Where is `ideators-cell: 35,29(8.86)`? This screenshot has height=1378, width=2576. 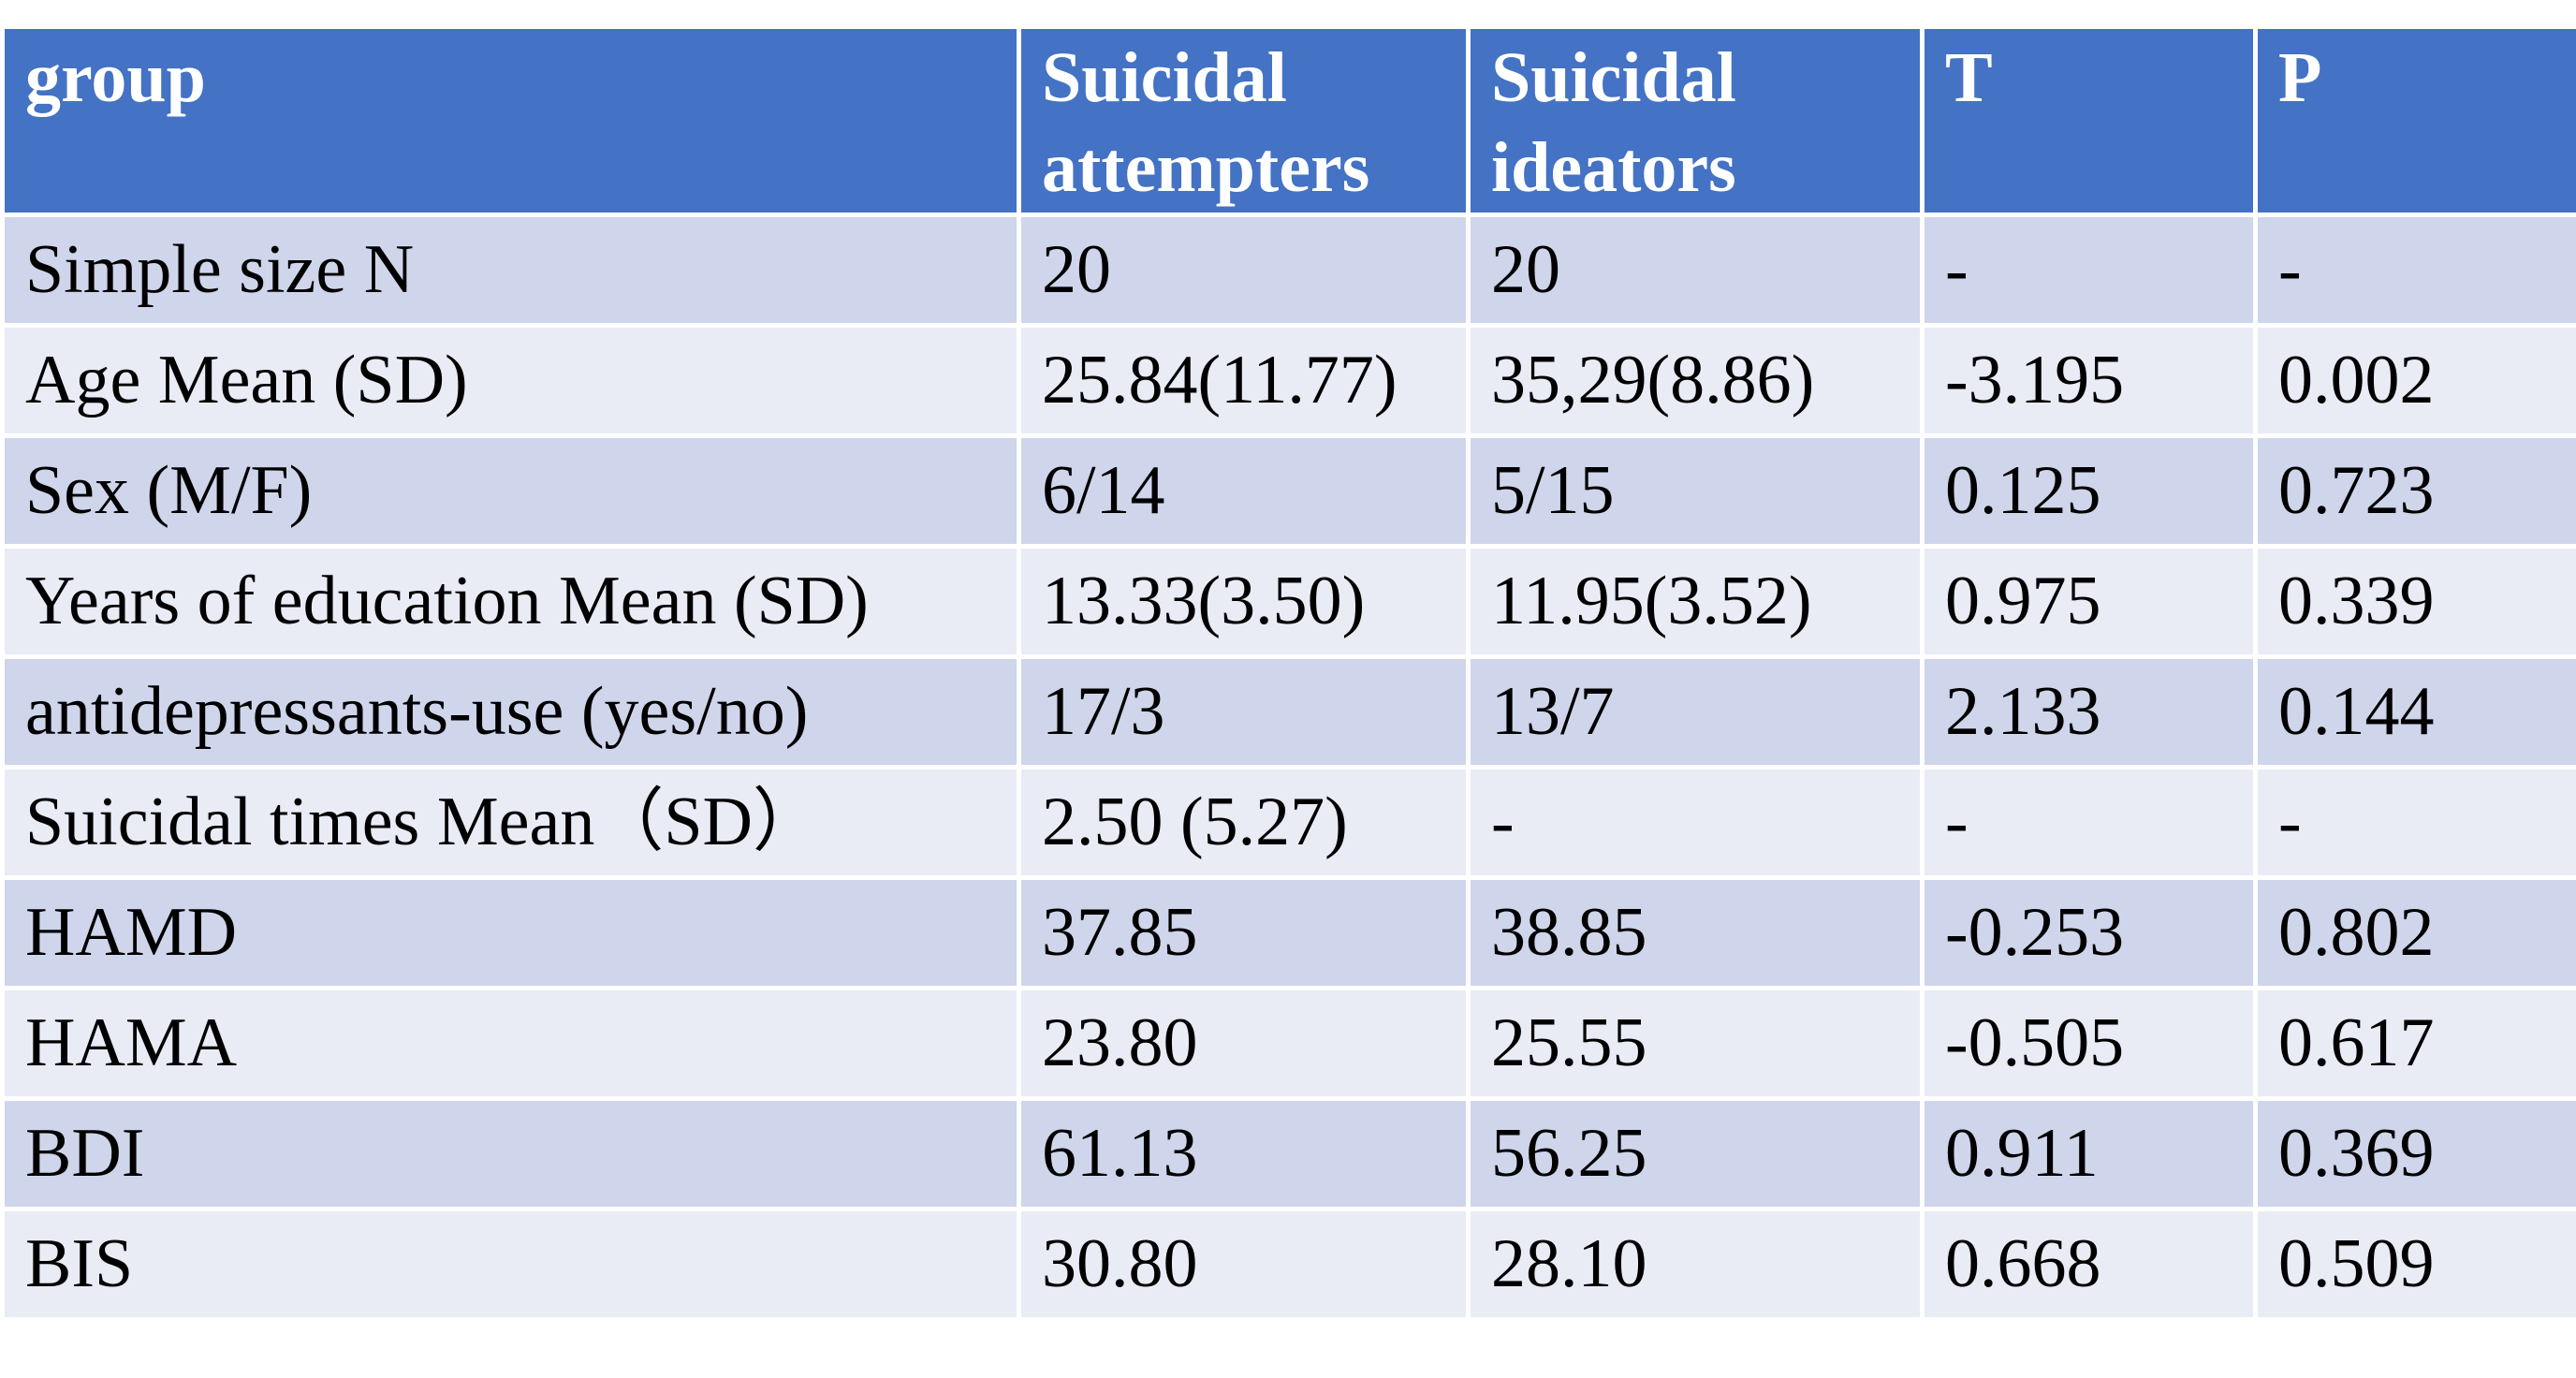 ideators-cell: 35,29(8.86) is located at coordinates (1695, 380).